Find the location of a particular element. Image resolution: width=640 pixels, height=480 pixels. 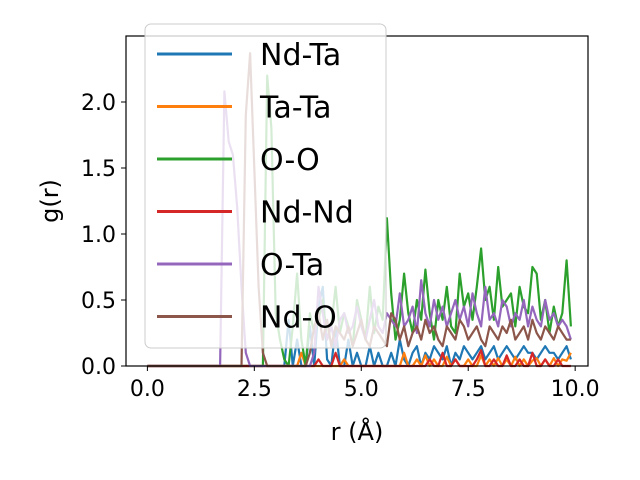

y-axis-ticks: 0.0 0.5 1.0 1.5 2.0 is located at coordinates (103, 235).